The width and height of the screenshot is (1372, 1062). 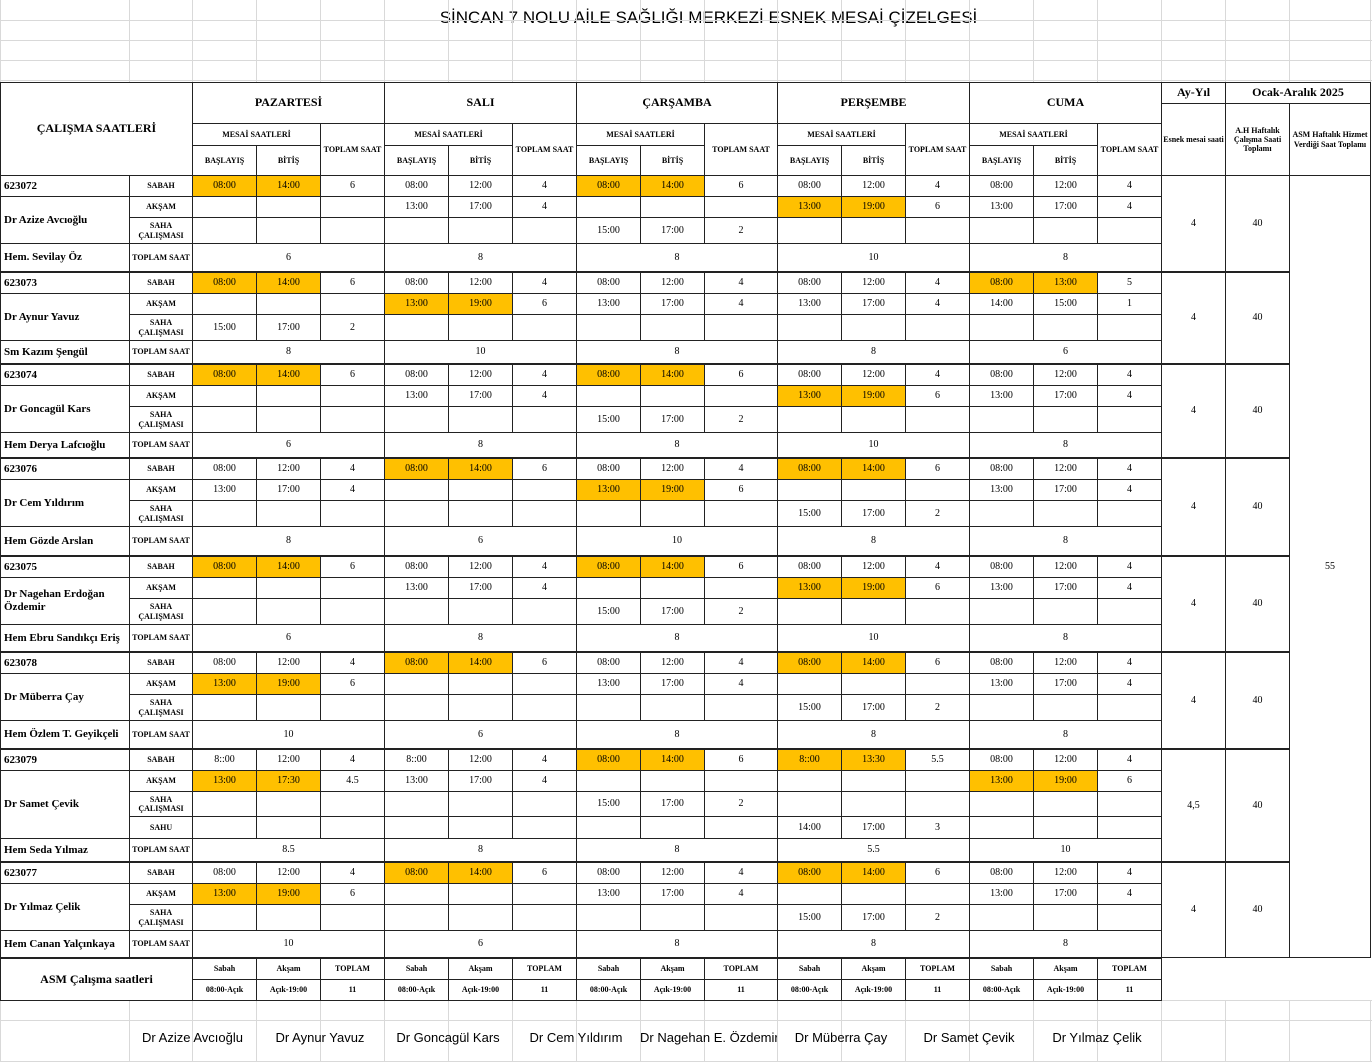 What do you see at coordinates (677, 541) in the screenshot?
I see `day-total: 10` at bounding box center [677, 541].